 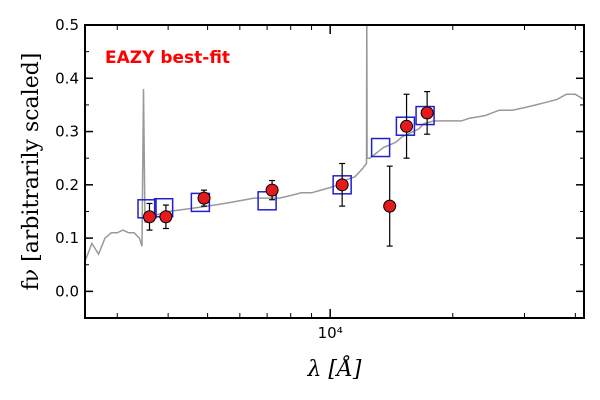 What do you see at coordinates (31, 172) in the screenshot?
I see `y-axis-label: fν [arbitrarily scaled]` at bounding box center [31, 172].